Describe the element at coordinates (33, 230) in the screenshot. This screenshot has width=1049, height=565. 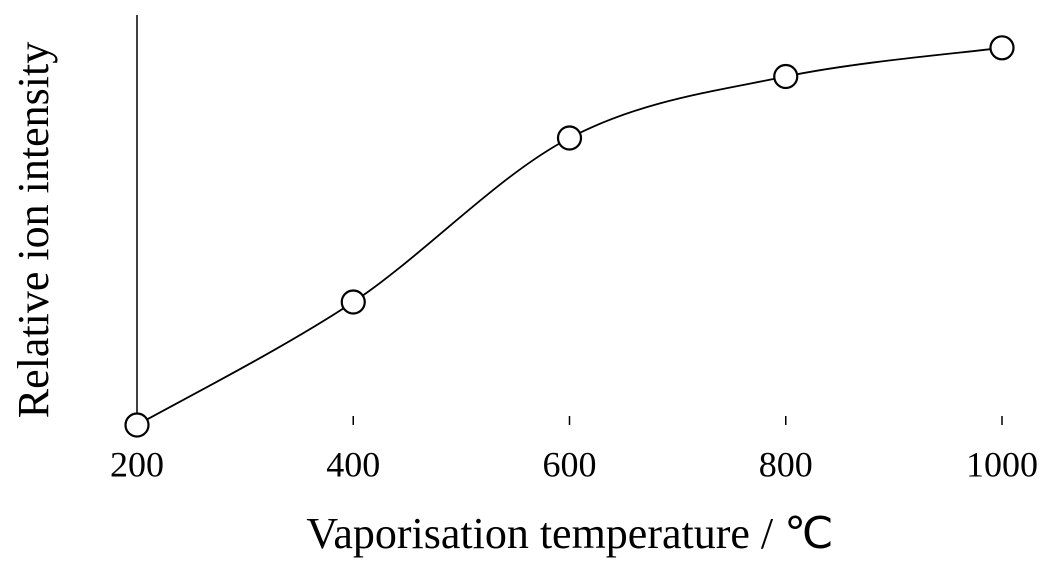
I see `y-axis-title: Relative ion intensity` at that location.